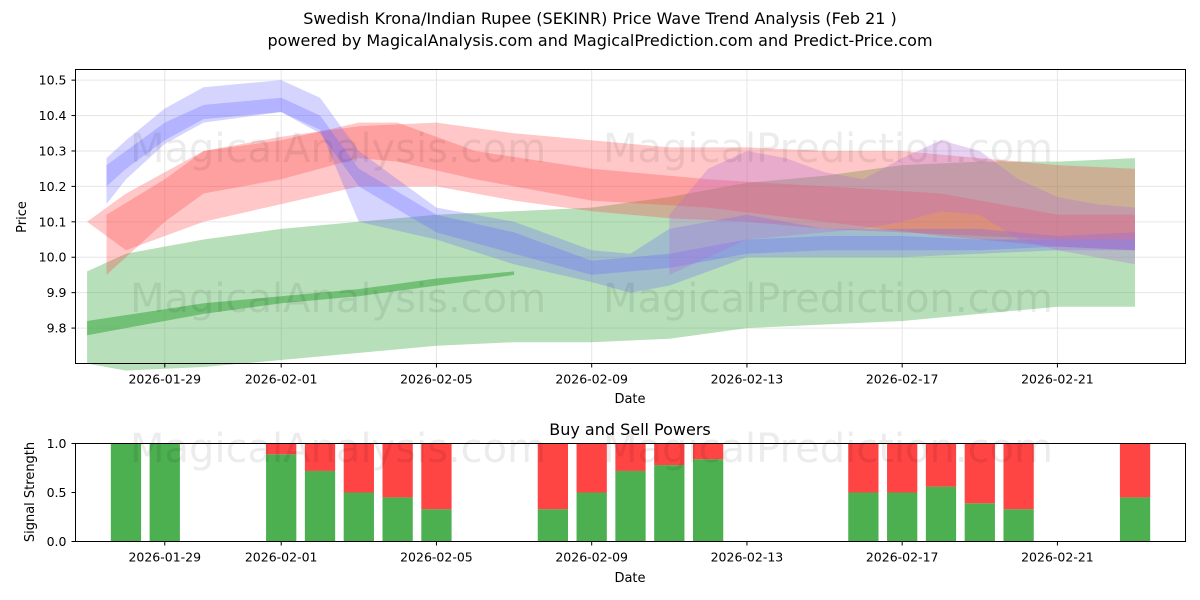 The image size is (1200, 600). What do you see at coordinates (828, 299) in the screenshot?
I see `watermark-prediction-mid: MagicalPrediction.com` at bounding box center [828, 299].